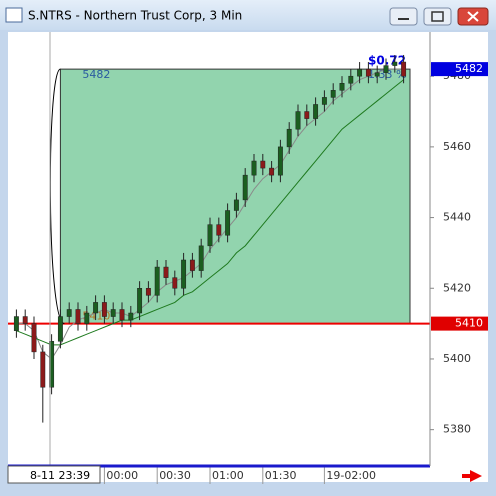  What do you see at coordinates (469, 323) in the screenshot?
I see `price-tag-label: 5410` at bounding box center [469, 323].